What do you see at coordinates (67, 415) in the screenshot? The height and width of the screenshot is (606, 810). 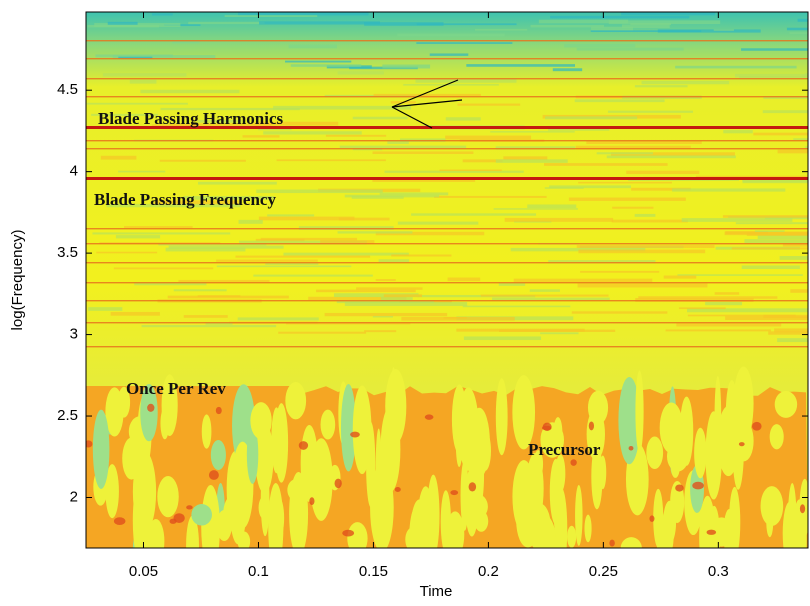 I see `y-tick-label: 2.5` at bounding box center [67, 415].